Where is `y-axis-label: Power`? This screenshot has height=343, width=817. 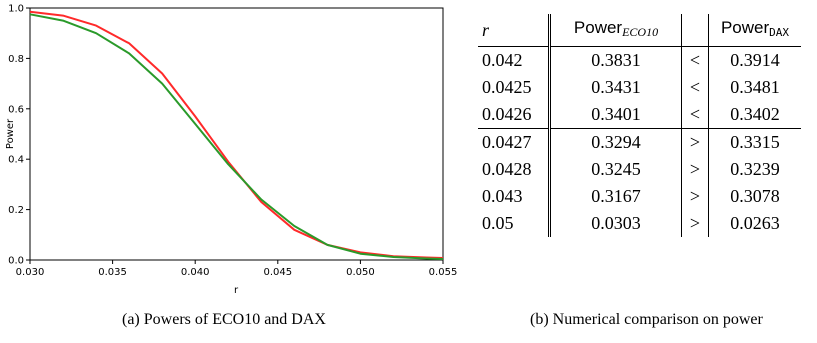
y-axis-label: Power is located at coordinates (10, 133).